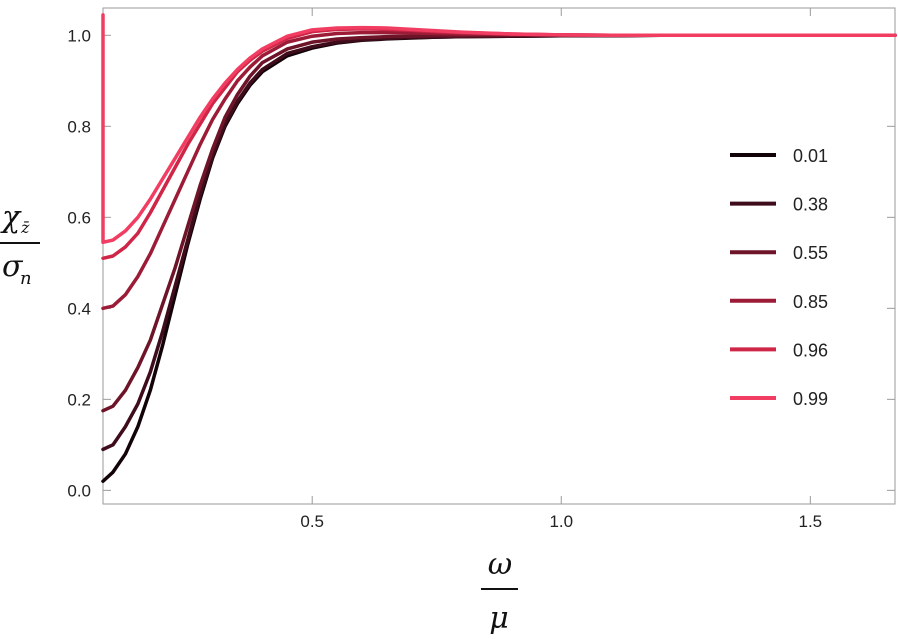 The image size is (898, 639). I want to click on y-axis-label-numerator: χ, so click(11, 217).